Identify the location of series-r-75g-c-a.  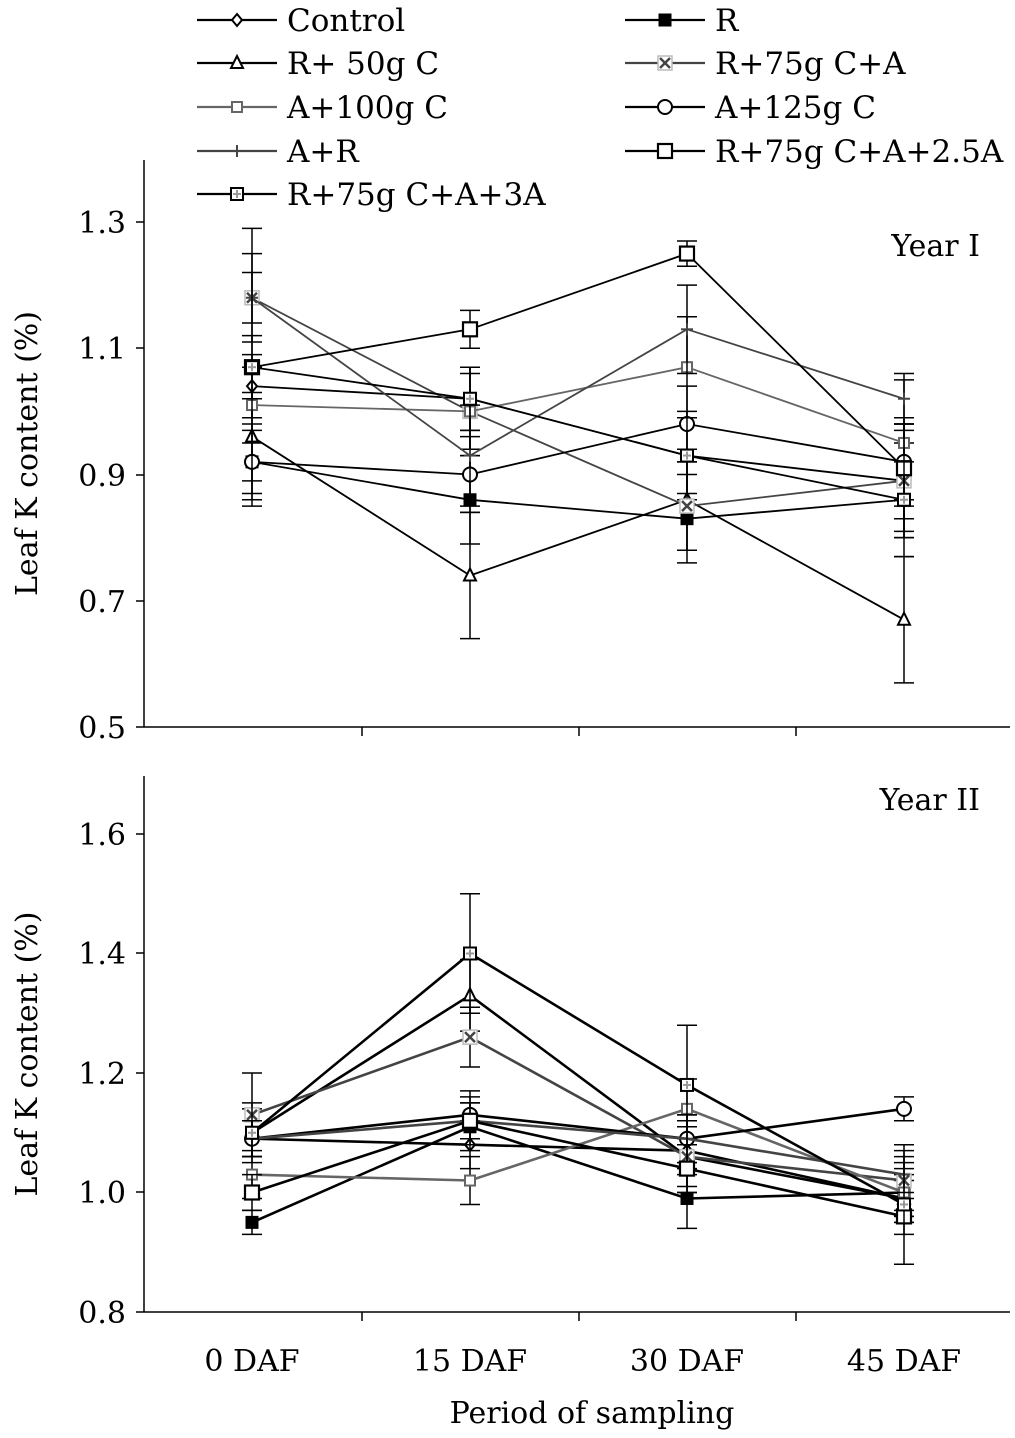
(578, 401).